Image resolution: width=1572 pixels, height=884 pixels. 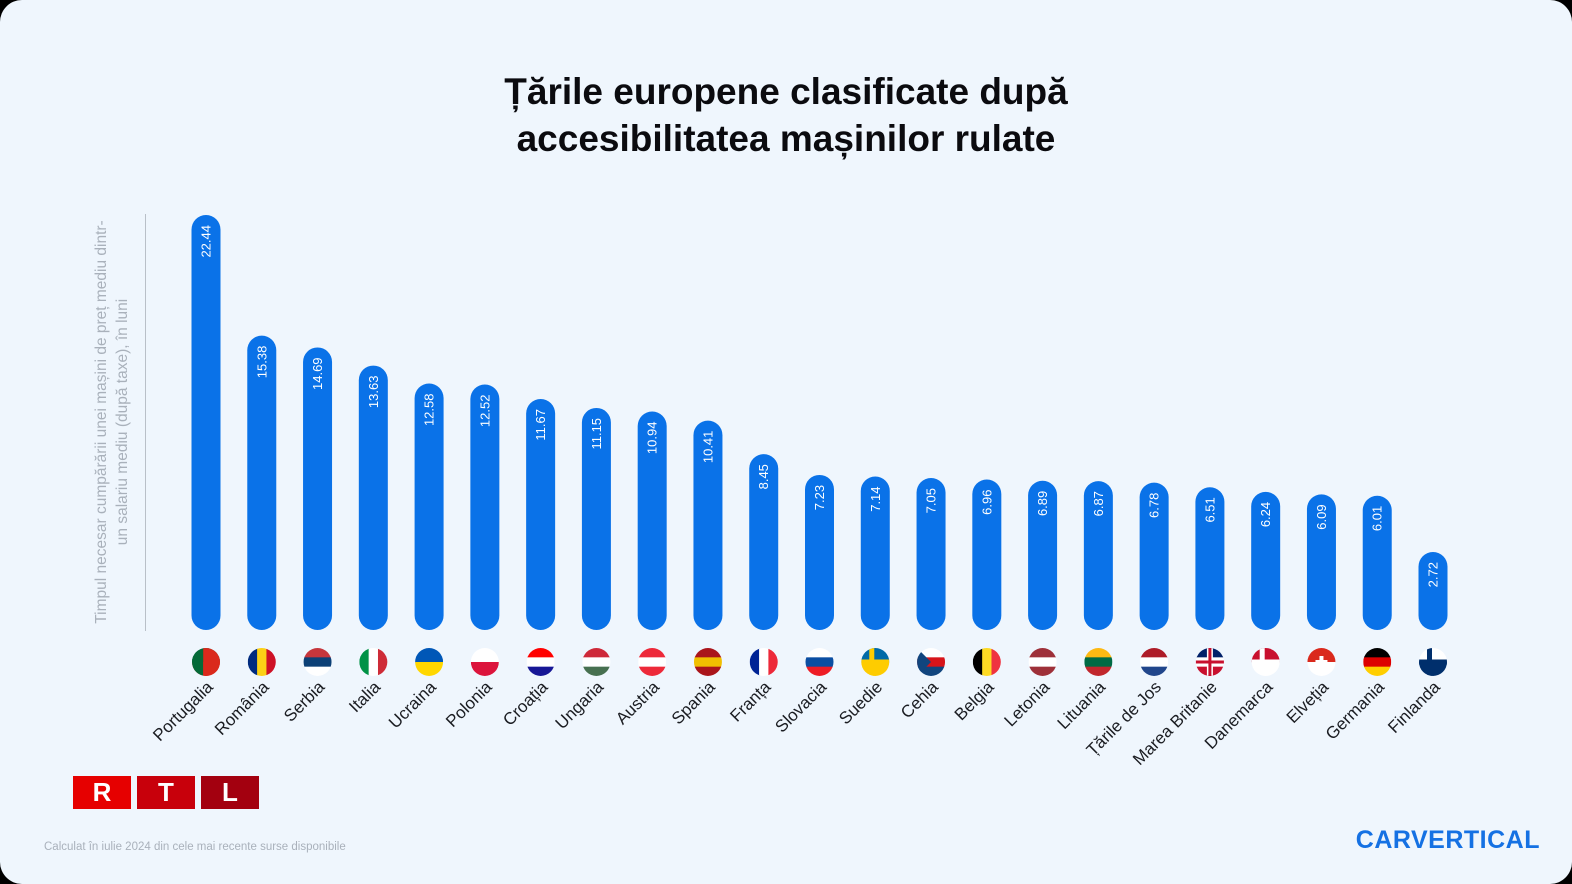 I want to click on title-line-2: accesibilitatea mașinilor rulate, so click(x=786, y=138).